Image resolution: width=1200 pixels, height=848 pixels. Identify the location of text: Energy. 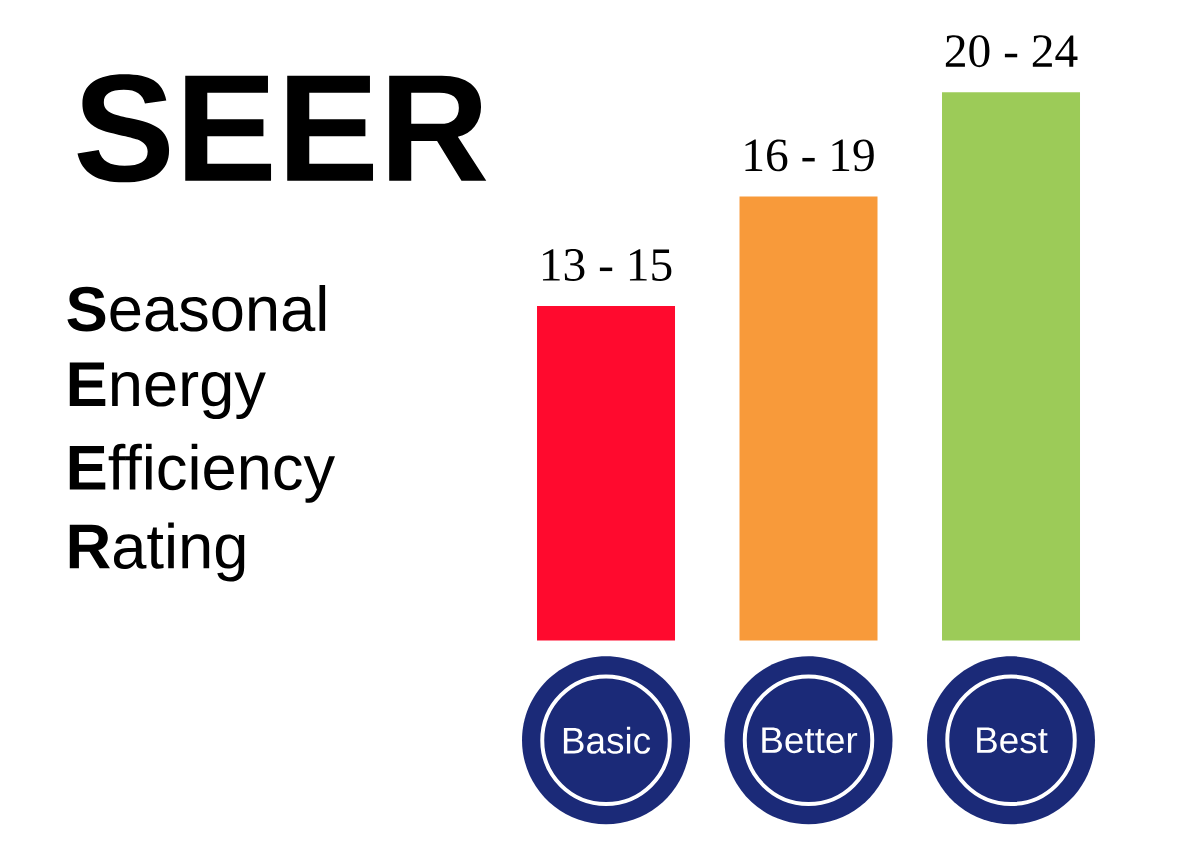
(167, 390).